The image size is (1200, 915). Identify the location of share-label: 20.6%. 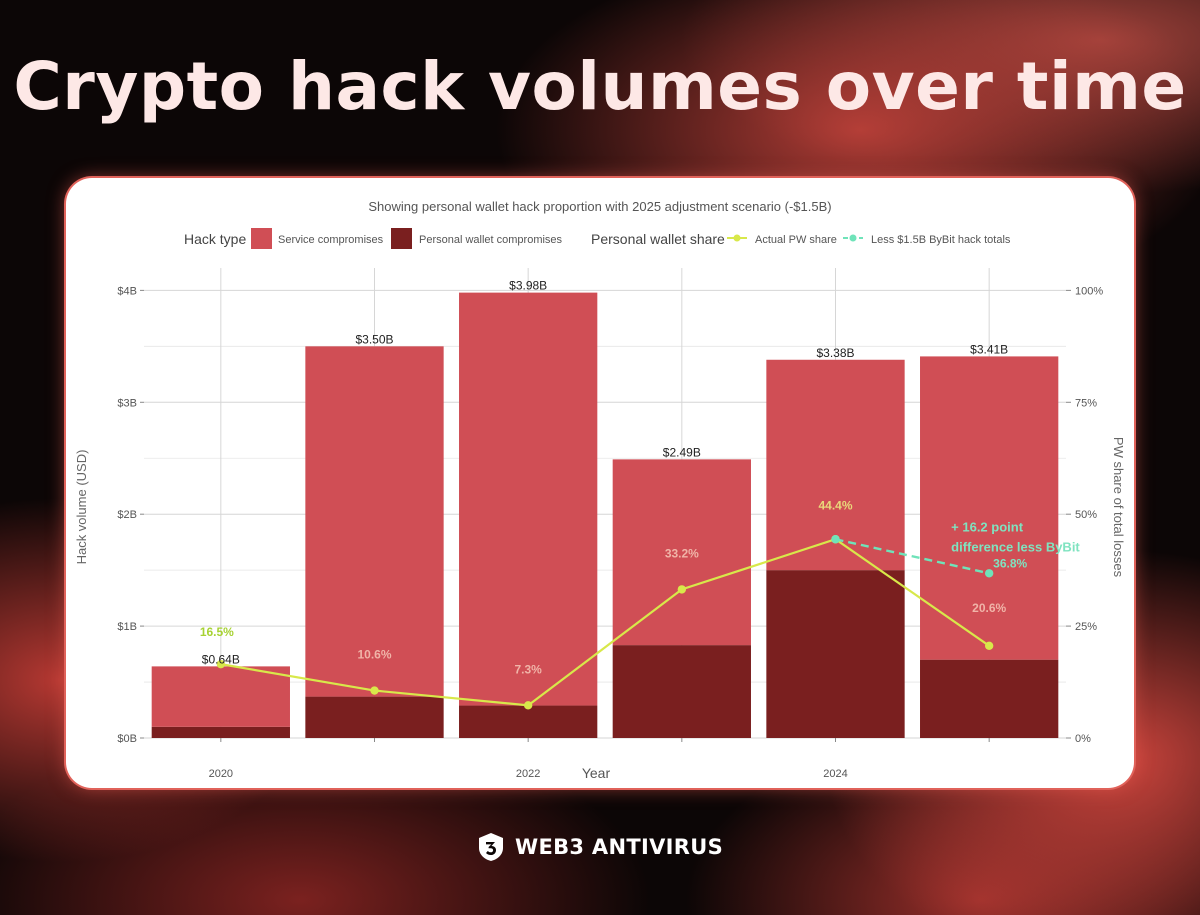
(989, 608).